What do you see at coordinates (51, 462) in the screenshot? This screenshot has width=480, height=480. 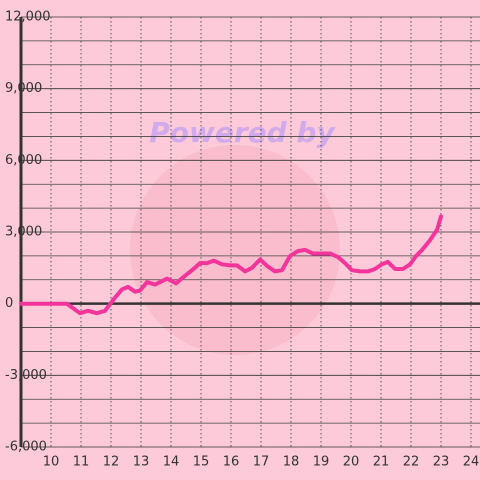 I see `x-tick-label: 10` at bounding box center [51, 462].